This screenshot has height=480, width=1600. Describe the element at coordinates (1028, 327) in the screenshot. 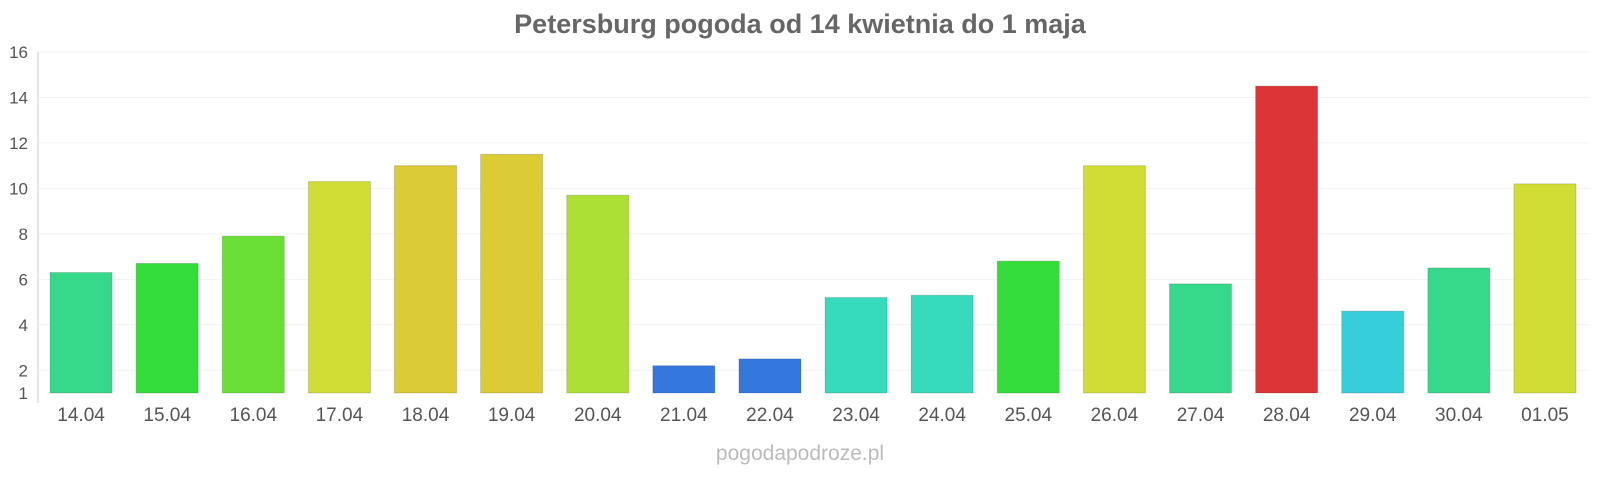

I see `bar-25.04` at that location.